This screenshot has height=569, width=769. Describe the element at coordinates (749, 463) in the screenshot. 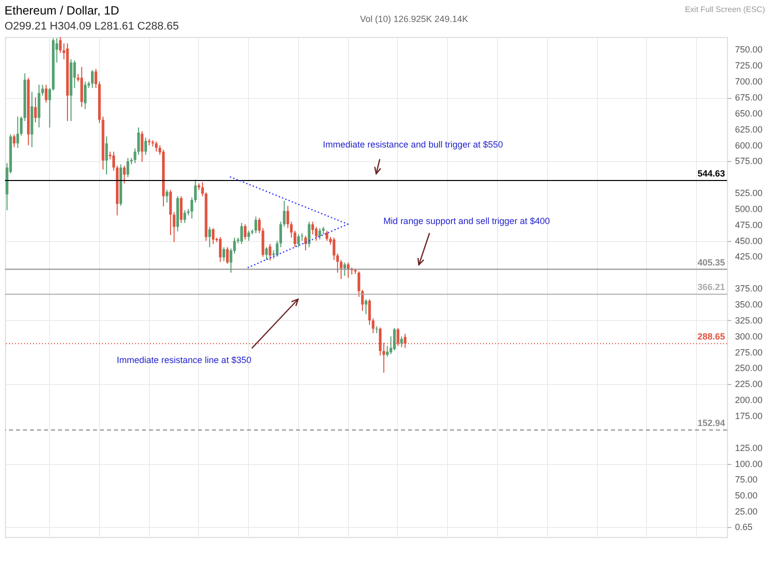

I see `y-tick-label: 100.00` at that location.